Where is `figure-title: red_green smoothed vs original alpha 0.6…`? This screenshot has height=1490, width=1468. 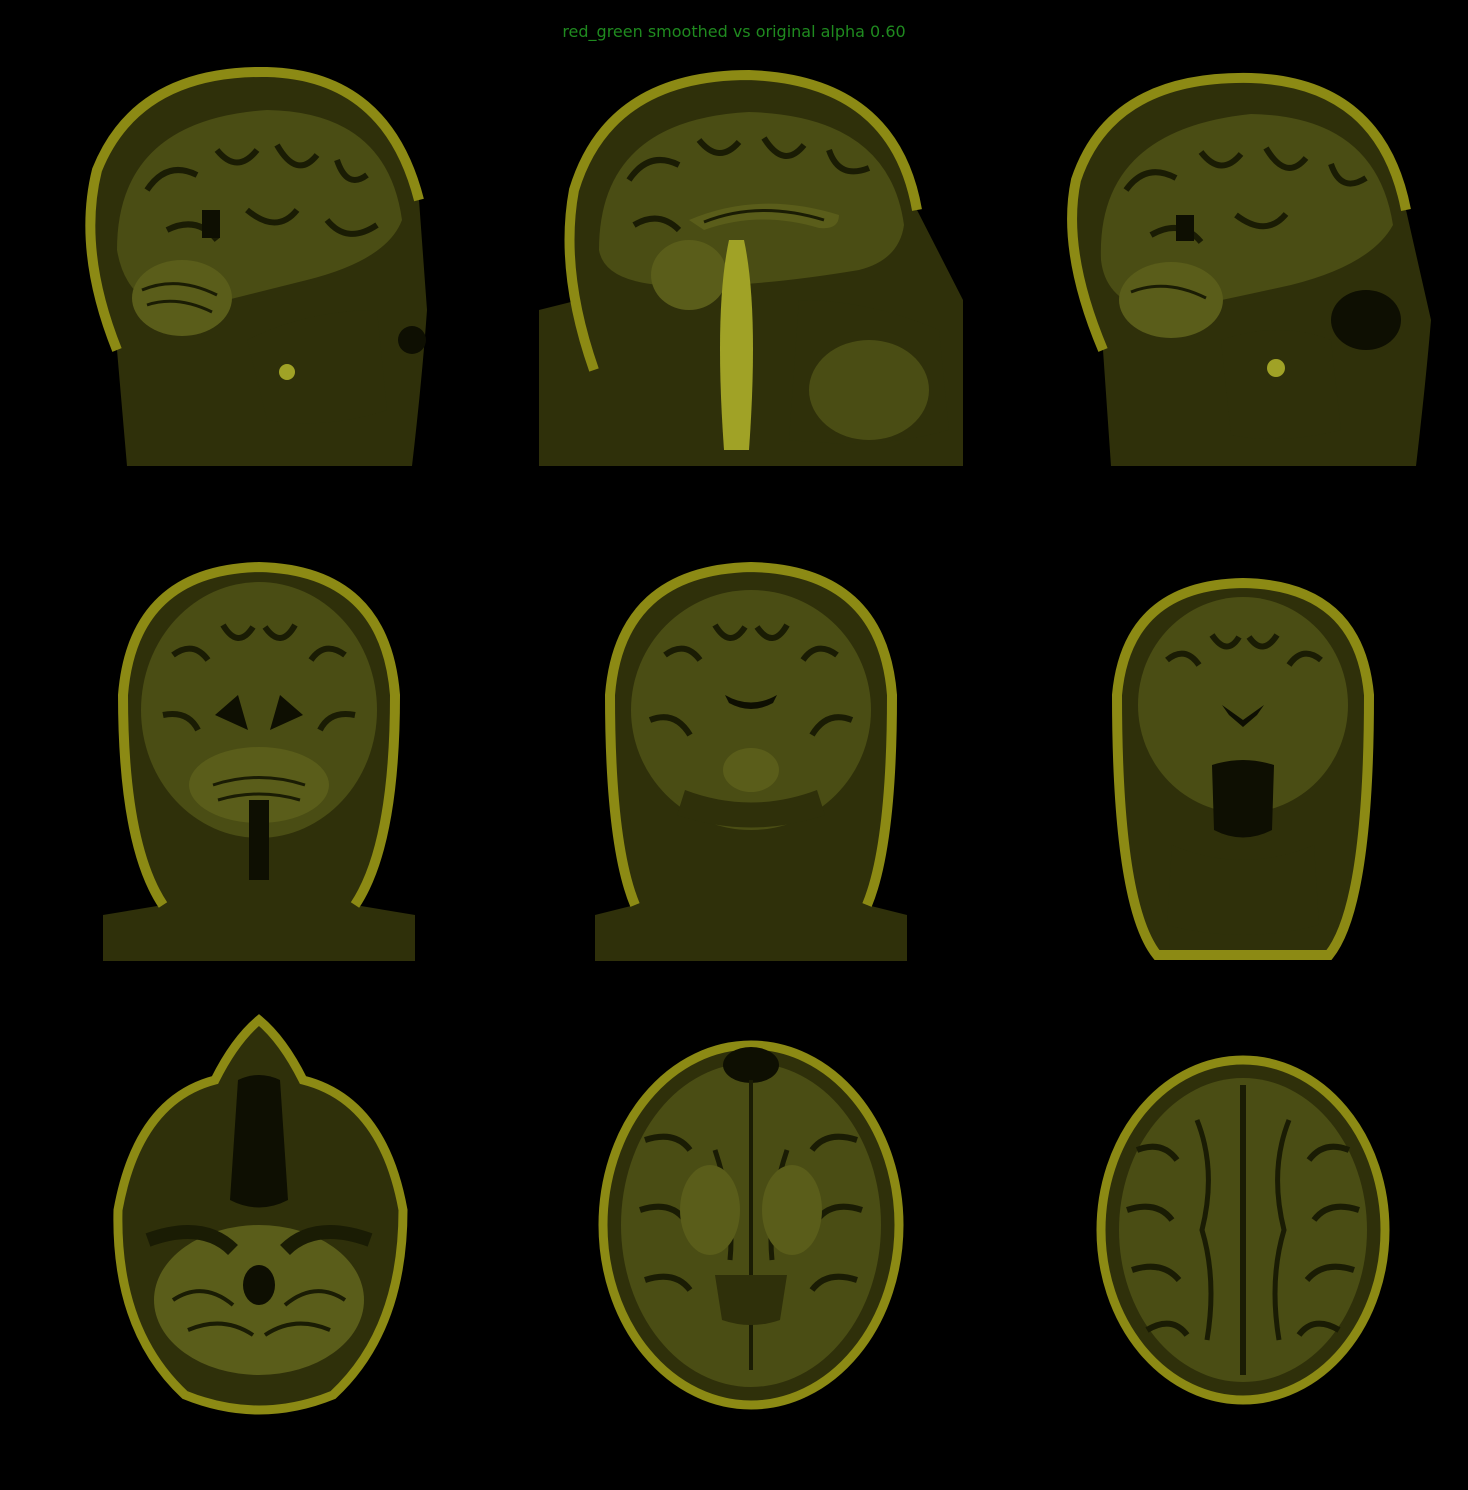
figure-title: red_green smoothed vs original alpha 0.6… is located at coordinates (734, 31).